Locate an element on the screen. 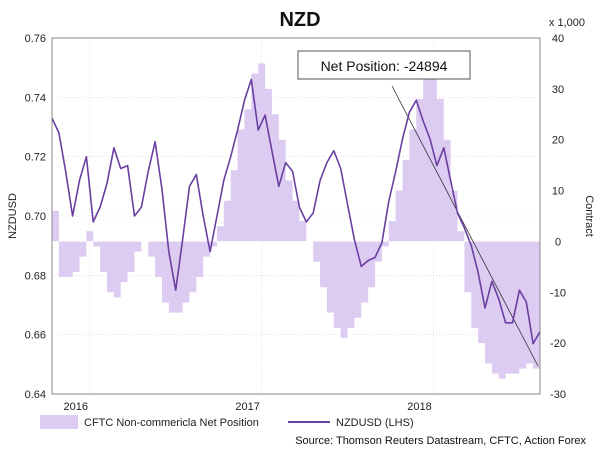 This screenshot has height=450, width=600. right-tick-label: -30 is located at coordinates (558, 395).